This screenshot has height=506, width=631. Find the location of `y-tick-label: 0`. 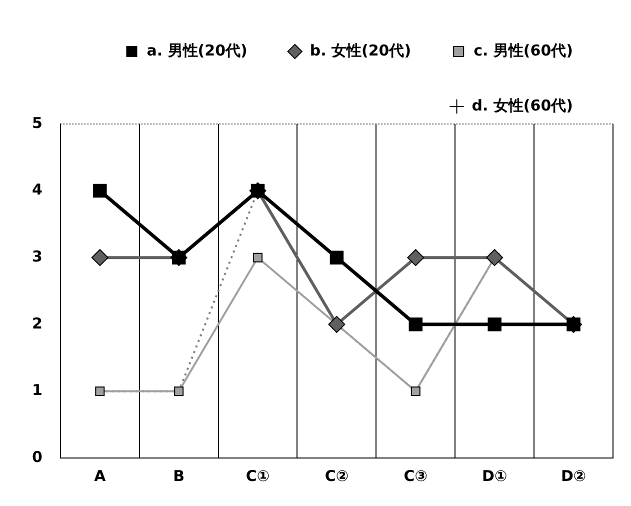

y-tick-label: 0 is located at coordinates (37, 457).